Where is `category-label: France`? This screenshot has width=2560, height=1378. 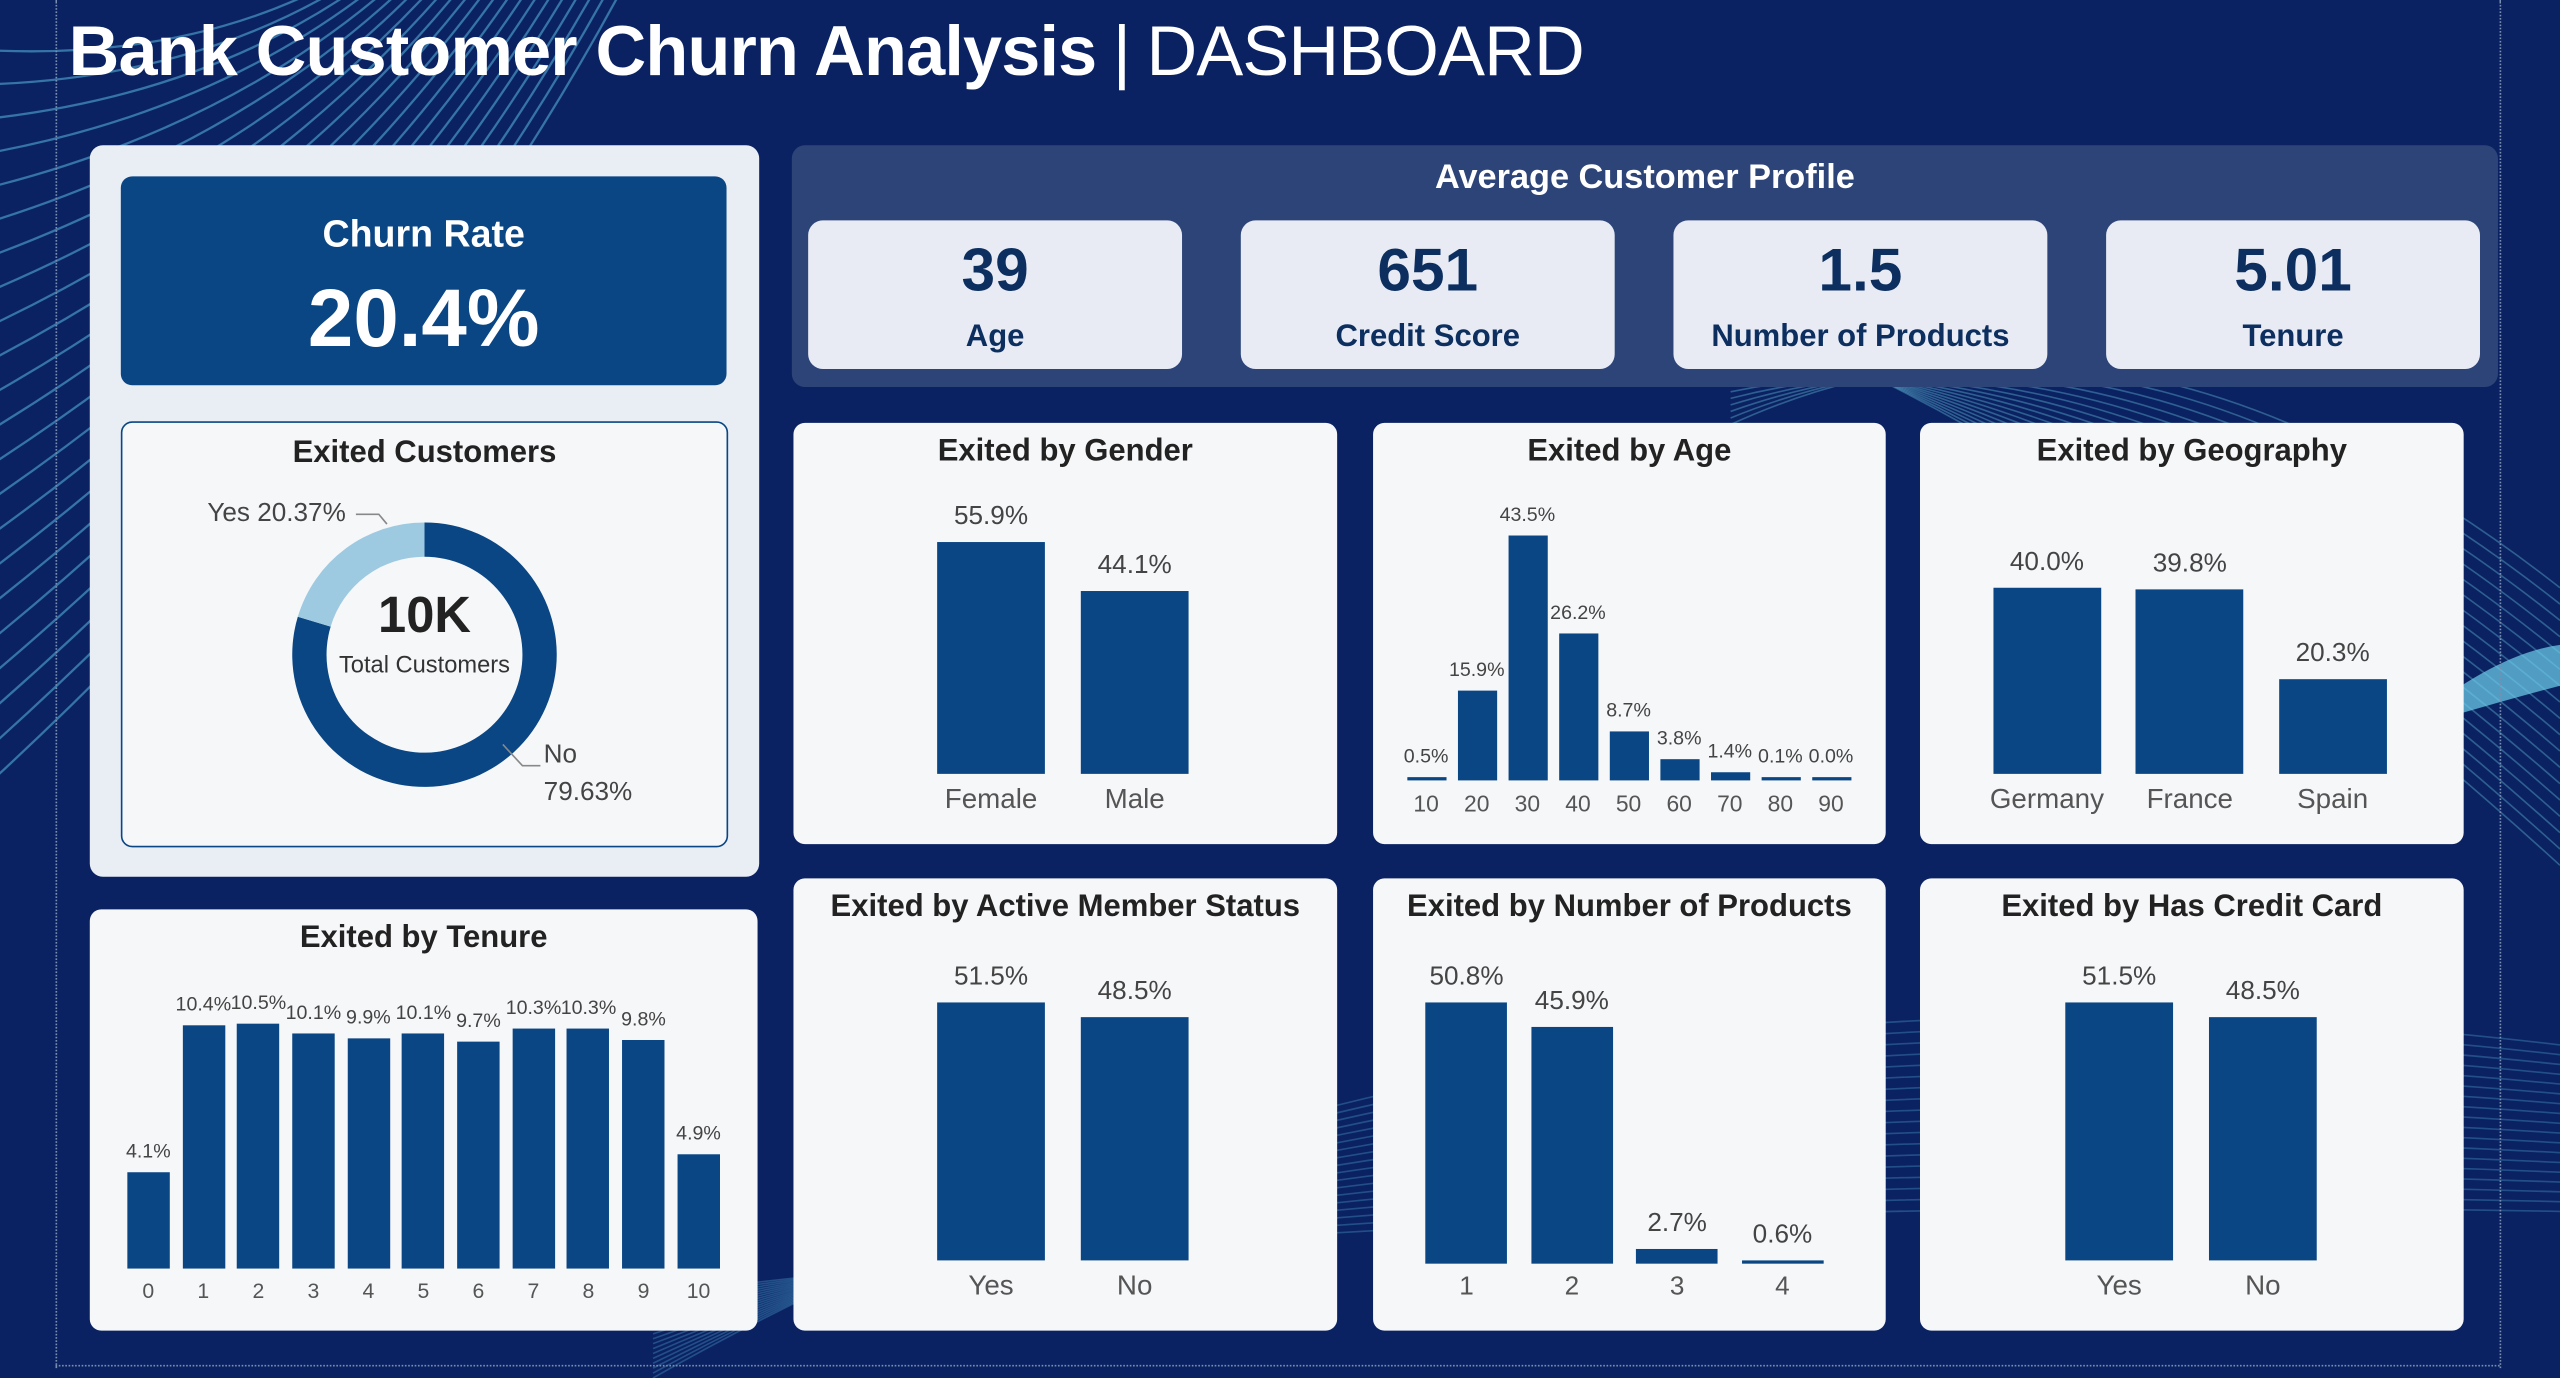 category-label: France is located at coordinates (2189, 799).